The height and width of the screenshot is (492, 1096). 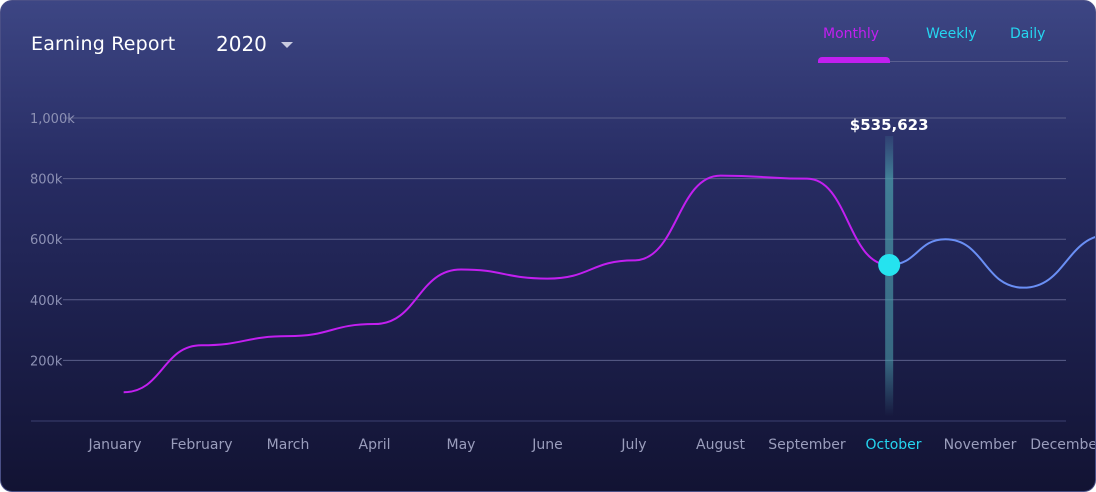 What do you see at coordinates (854, 60) in the screenshot?
I see `active-tab-indicator` at bounding box center [854, 60].